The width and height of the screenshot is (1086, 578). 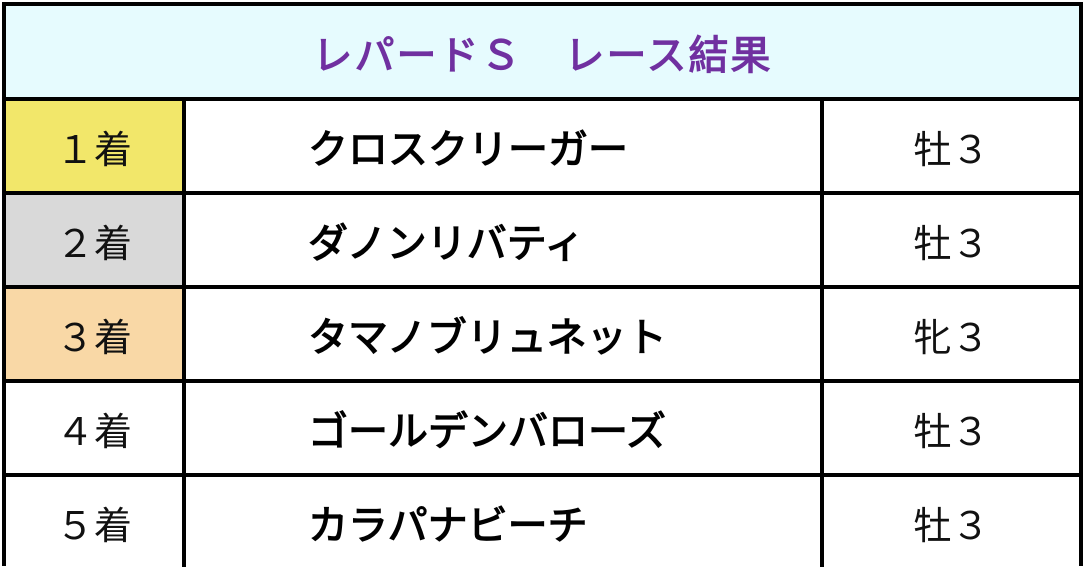 I want to click on place-cell: １着, so click(x=96, y=146).